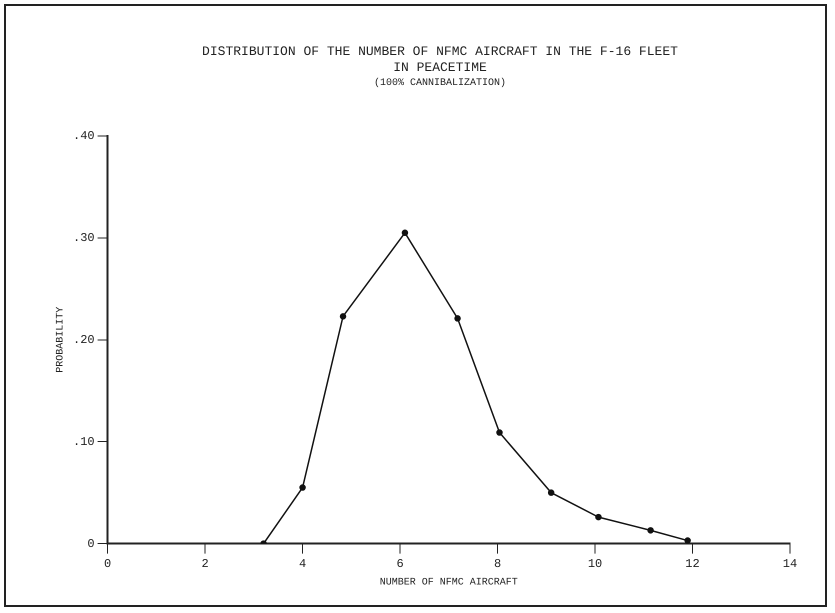 This screenshot has height=613, width=835. Describe the element at coordinates (400, 563) in the screenshot. I see `x-tick-label: 6` at that location.